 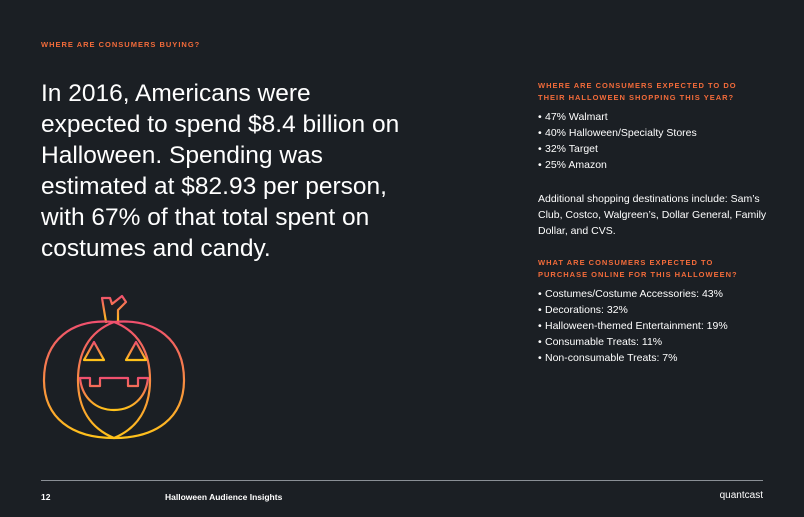 What do you see at coordinates (636, 97) in the screenshot?
I see `section1-title-line2: THEIR HALLOWEEN SHOPPING THIS YEAR?` at bounding box center [636, 97].